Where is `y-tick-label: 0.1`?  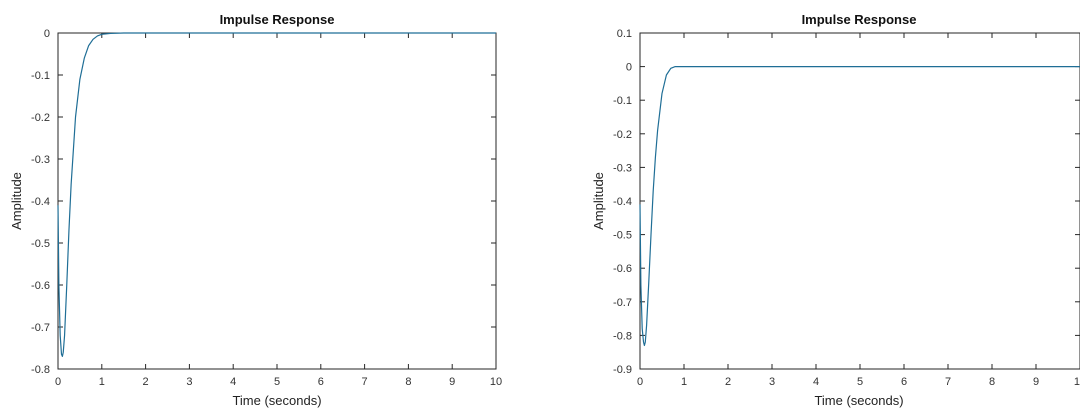 y-tick-label: 0.1 is located at coordinates (624, 34).